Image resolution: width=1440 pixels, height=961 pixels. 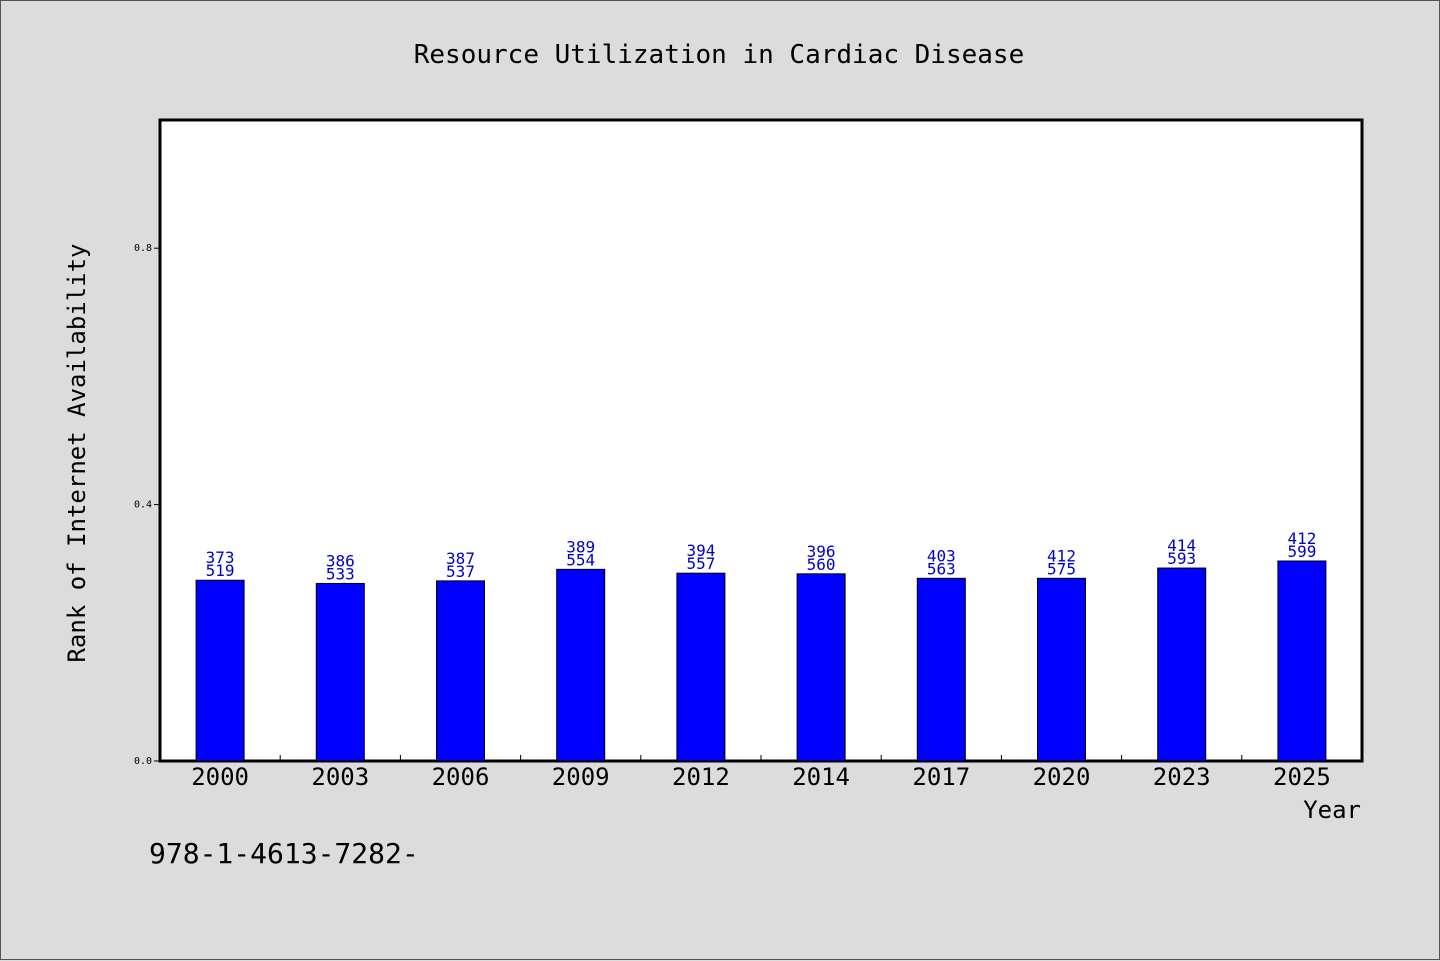 I want to click on x-tick-label-2020: 2020, so click(x=1062, y=777).